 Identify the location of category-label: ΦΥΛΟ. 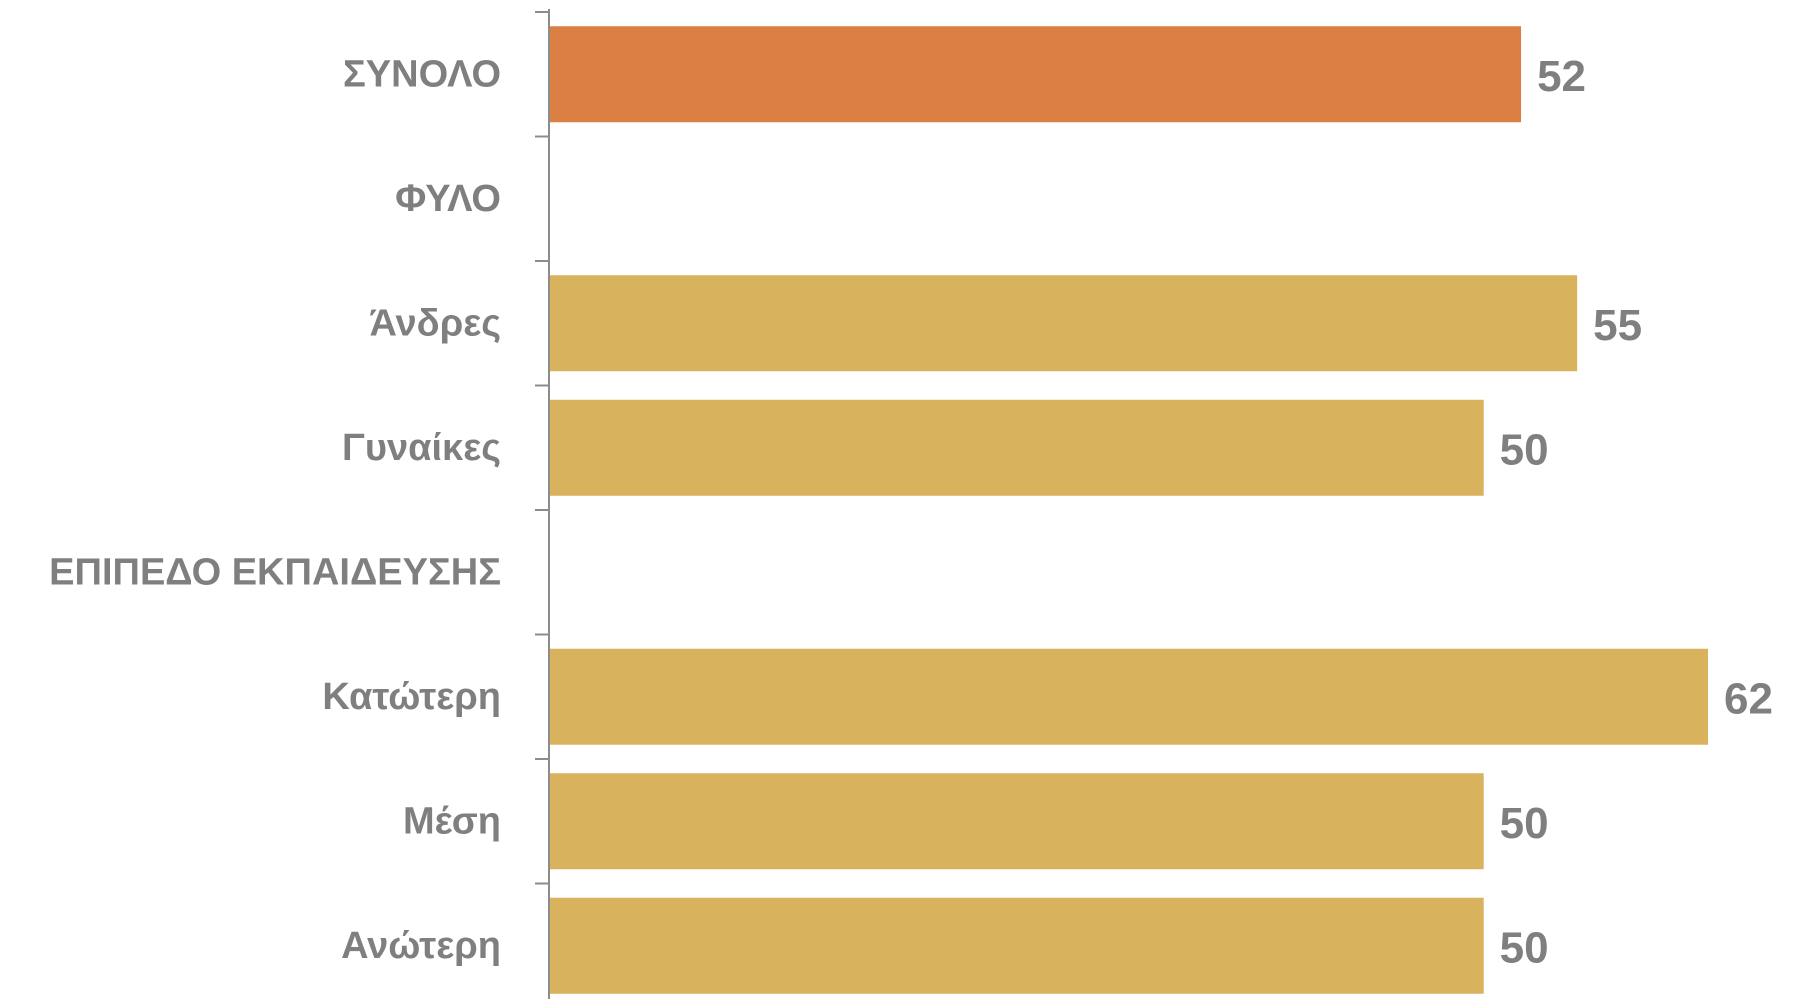
(448, 199).